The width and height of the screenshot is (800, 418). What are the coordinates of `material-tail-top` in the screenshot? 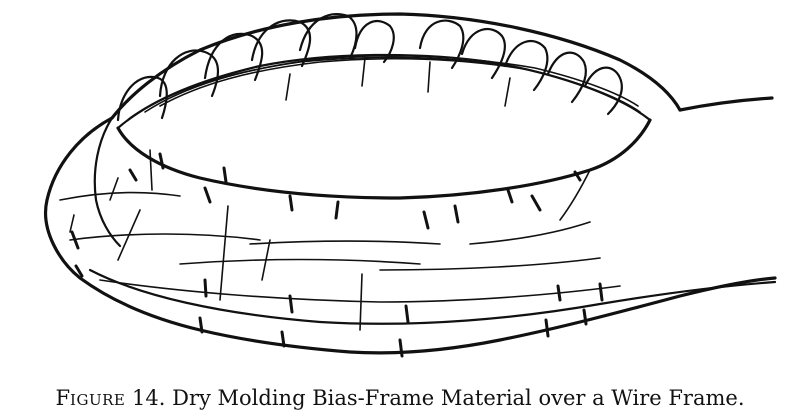 It's located at (726, 104).